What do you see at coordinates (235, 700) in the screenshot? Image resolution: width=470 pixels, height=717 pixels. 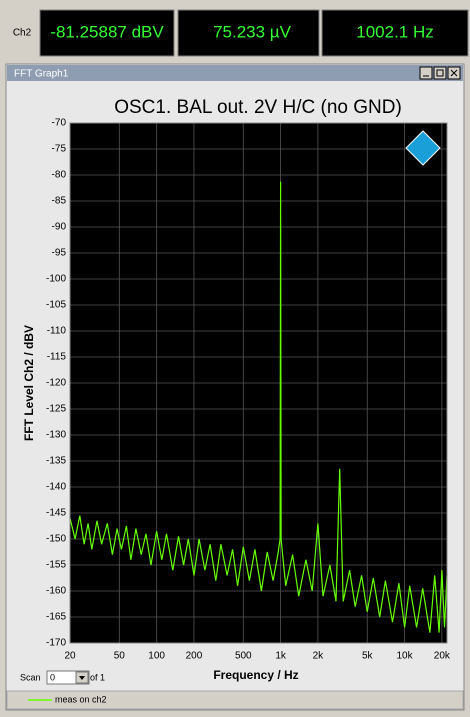 I see `legend` at bounding box center [235, 700].